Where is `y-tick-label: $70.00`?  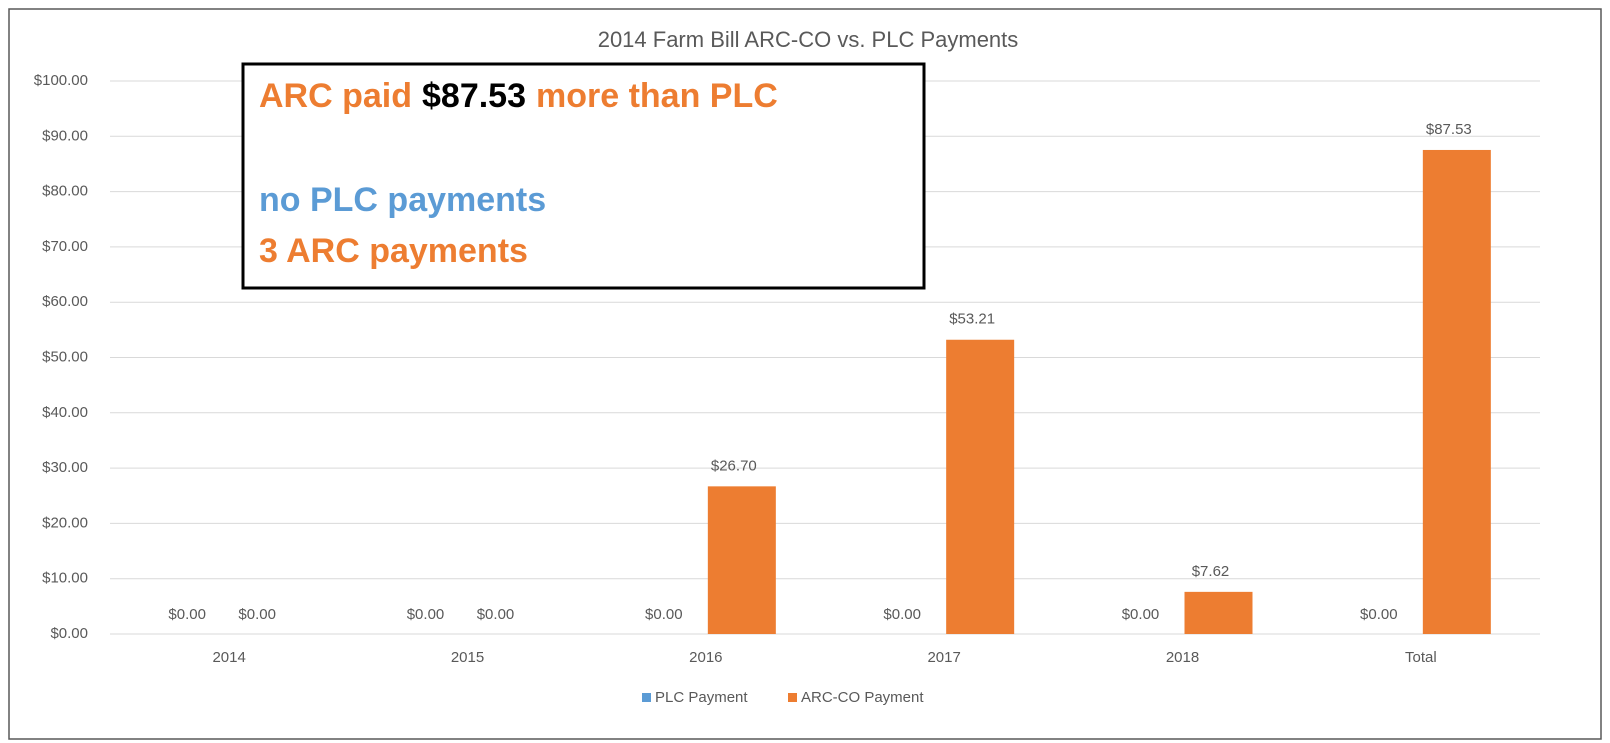 y-tick-label: $70.00 is located at coordinates (65, 246).